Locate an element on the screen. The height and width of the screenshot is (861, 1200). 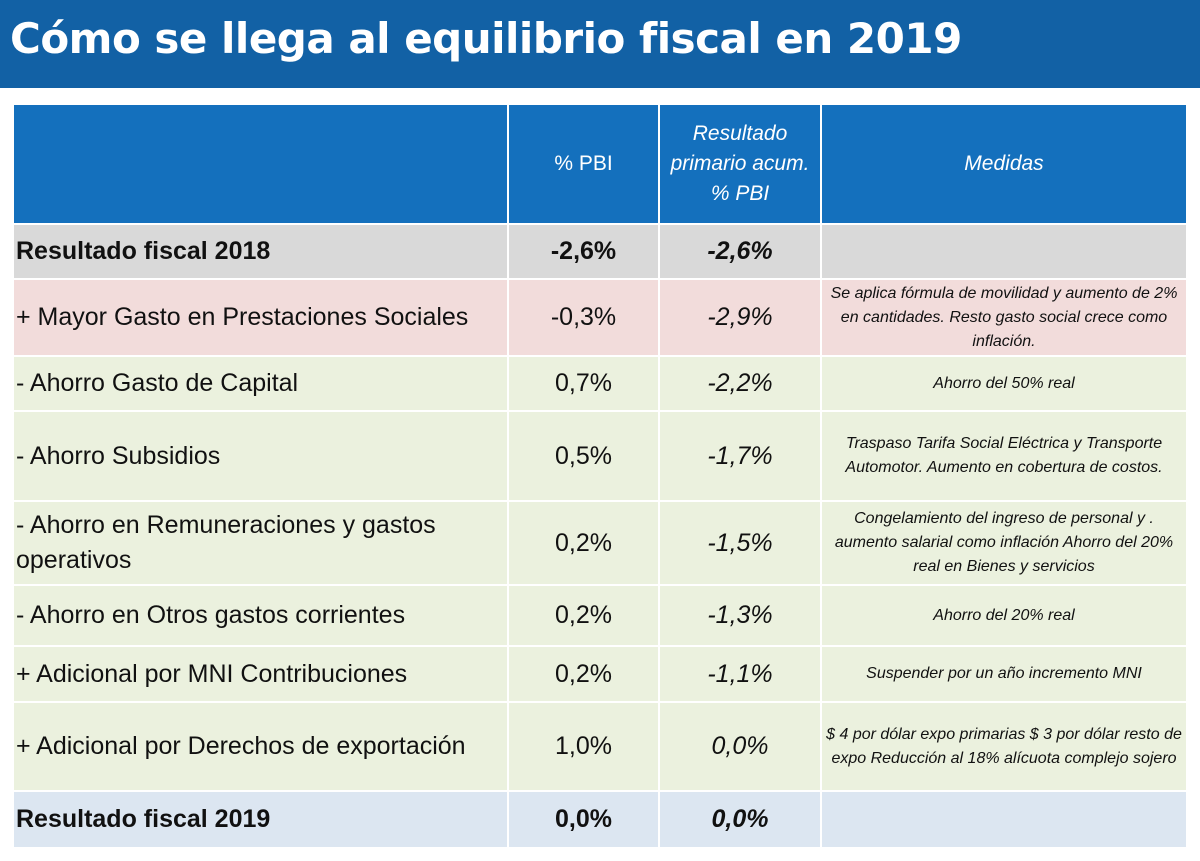
row-pct-pbi: 0,0% is located at coordinates (583, 819).